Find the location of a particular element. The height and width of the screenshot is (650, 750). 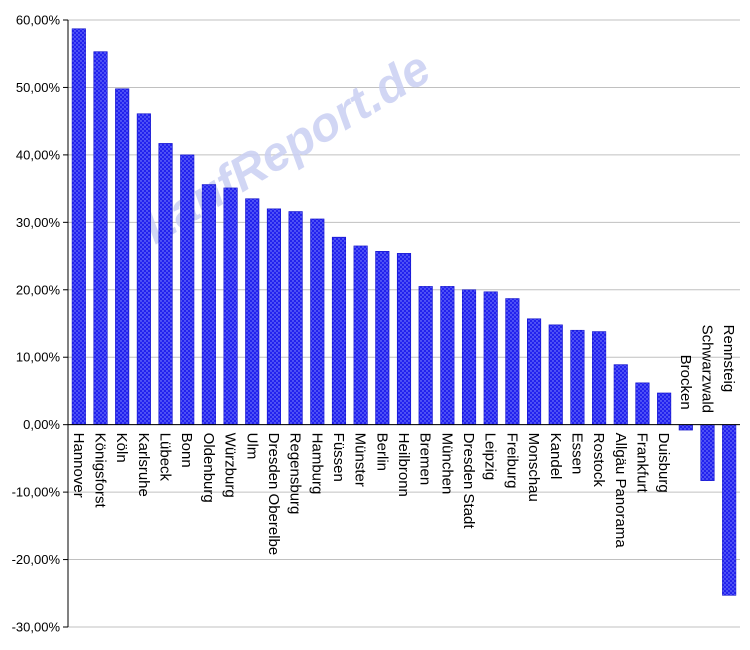

category-label: Karlsruhe is located at coordinates (143, 465).